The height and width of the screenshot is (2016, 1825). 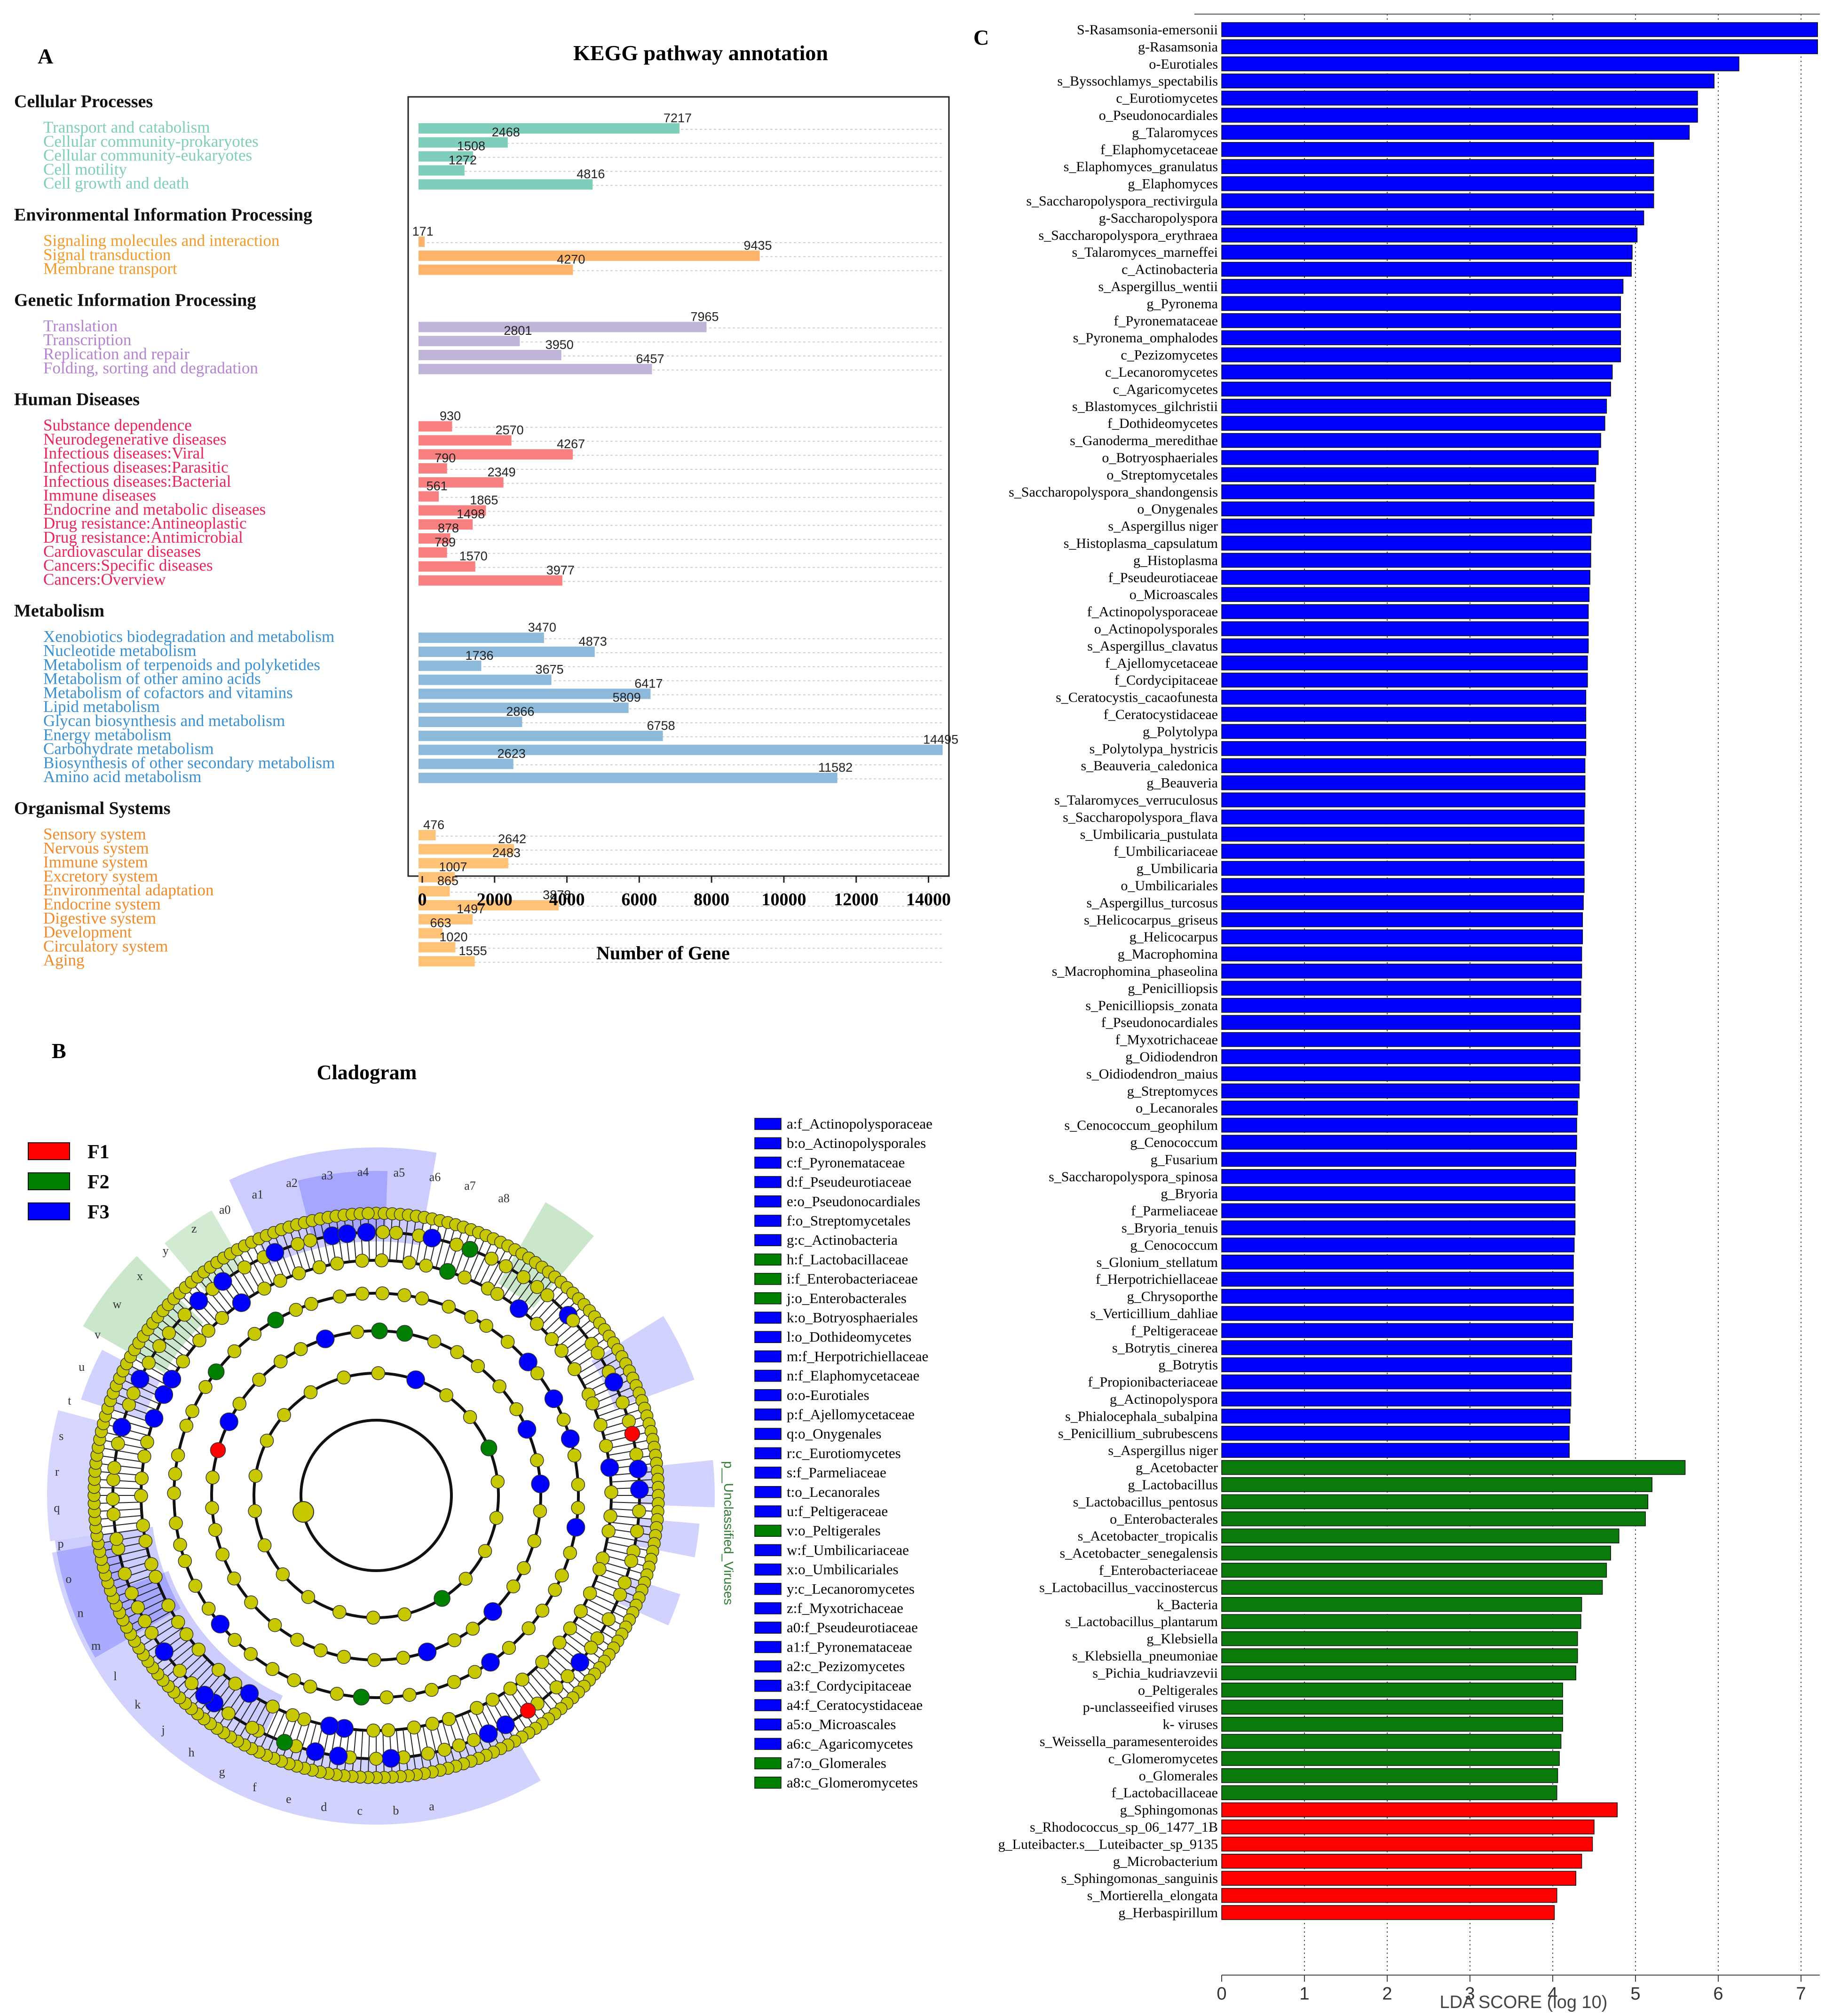 What do you see at coordinates (1162, 423) in the screenshot?
I see `lda-bar-label: f_Dothideomycetes` at bounding box center [1162, 423].